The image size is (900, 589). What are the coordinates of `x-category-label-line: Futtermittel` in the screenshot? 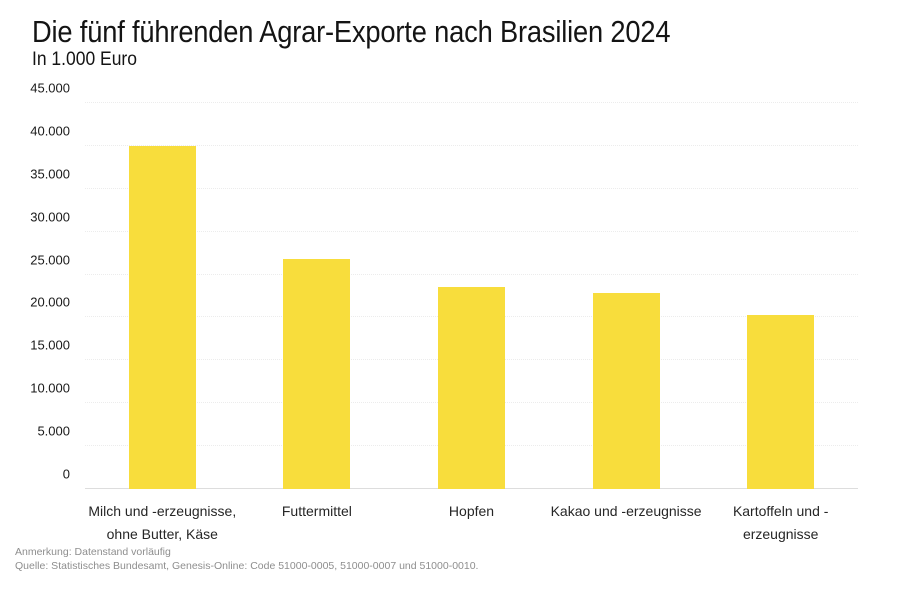 It's located at (316, 511).